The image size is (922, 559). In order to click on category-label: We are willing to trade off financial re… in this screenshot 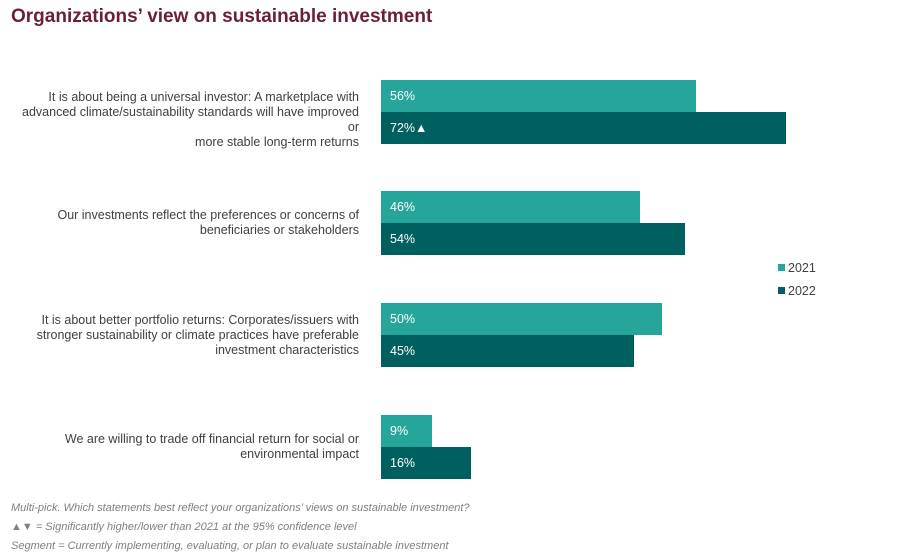, I will do `click(189, 447)`.